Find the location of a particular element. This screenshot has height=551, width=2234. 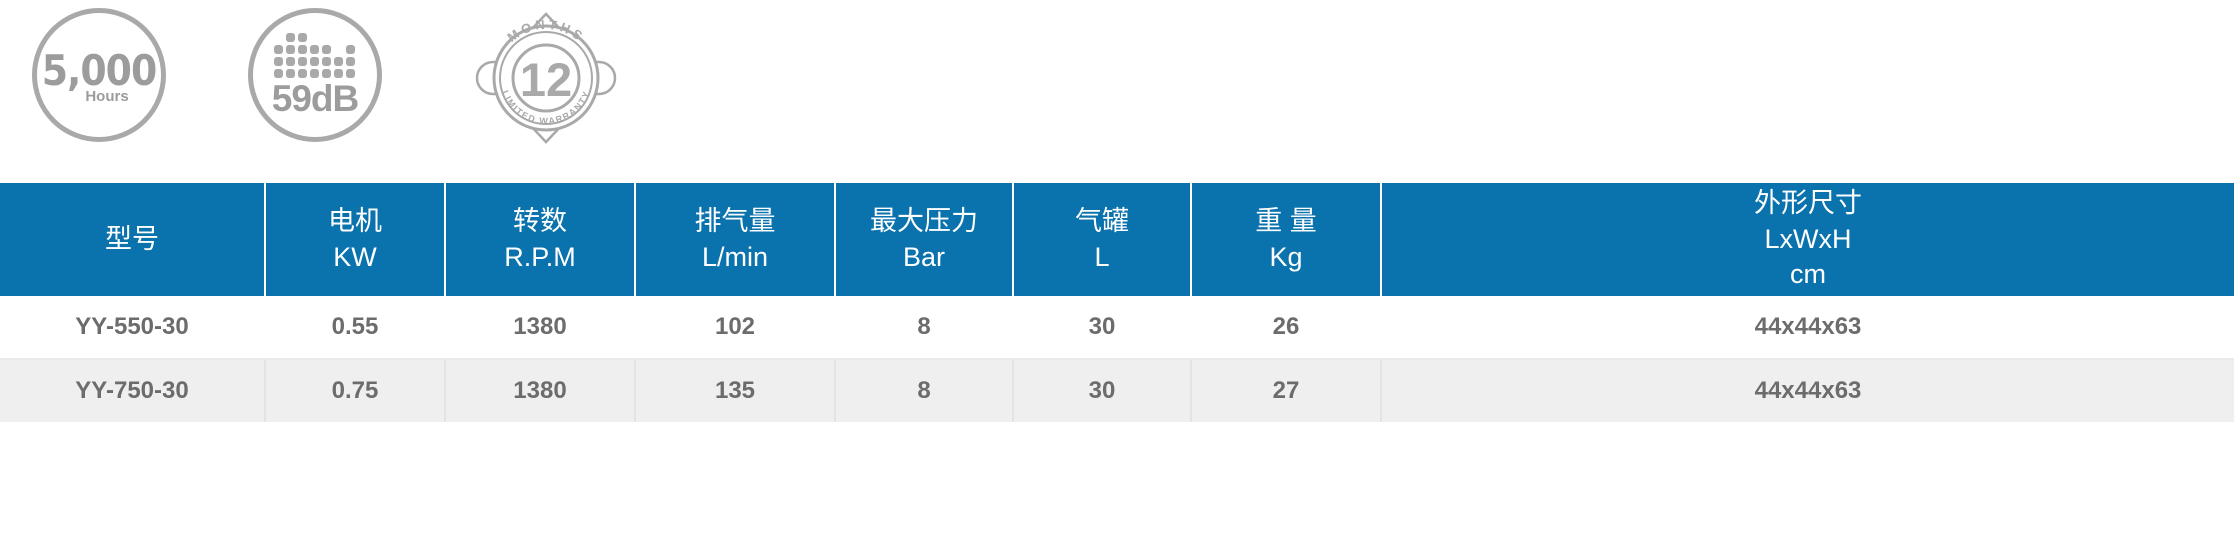

header-cn: 转数 is located at coordinates (540, 220).